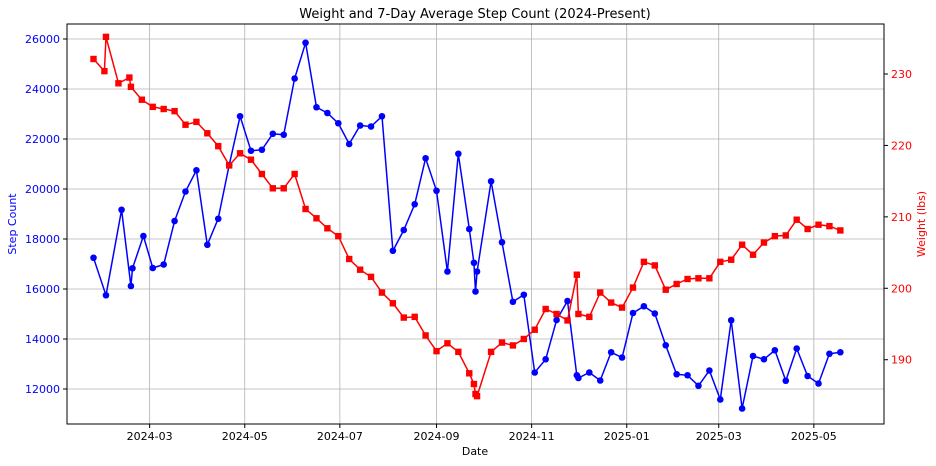 This screenshot has width=936, height=466. What do you see at coordinates (42, 89) in the screenshot?
I see `left-tick-label: 24000` at bounding box center [42, 89].